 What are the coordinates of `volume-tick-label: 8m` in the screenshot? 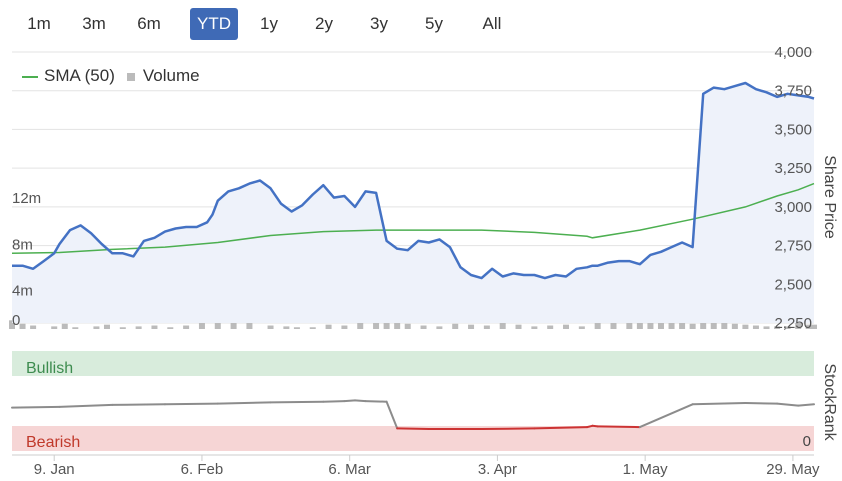 It's located at (22, 244).